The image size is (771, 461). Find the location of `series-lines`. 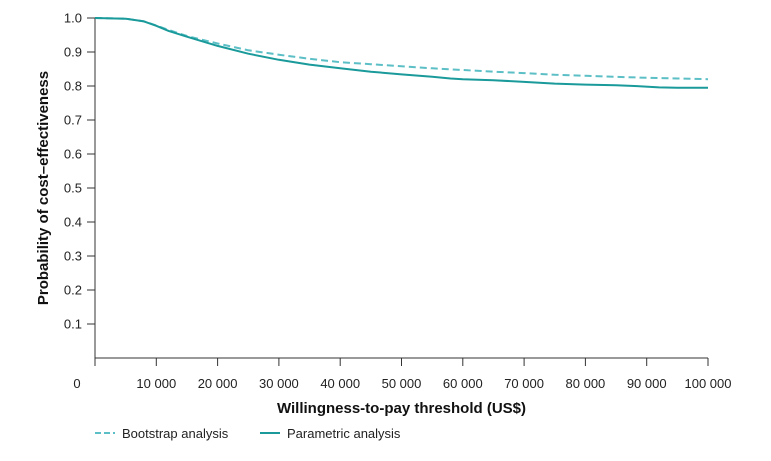

series-lines is located at coordinates (401, 53).